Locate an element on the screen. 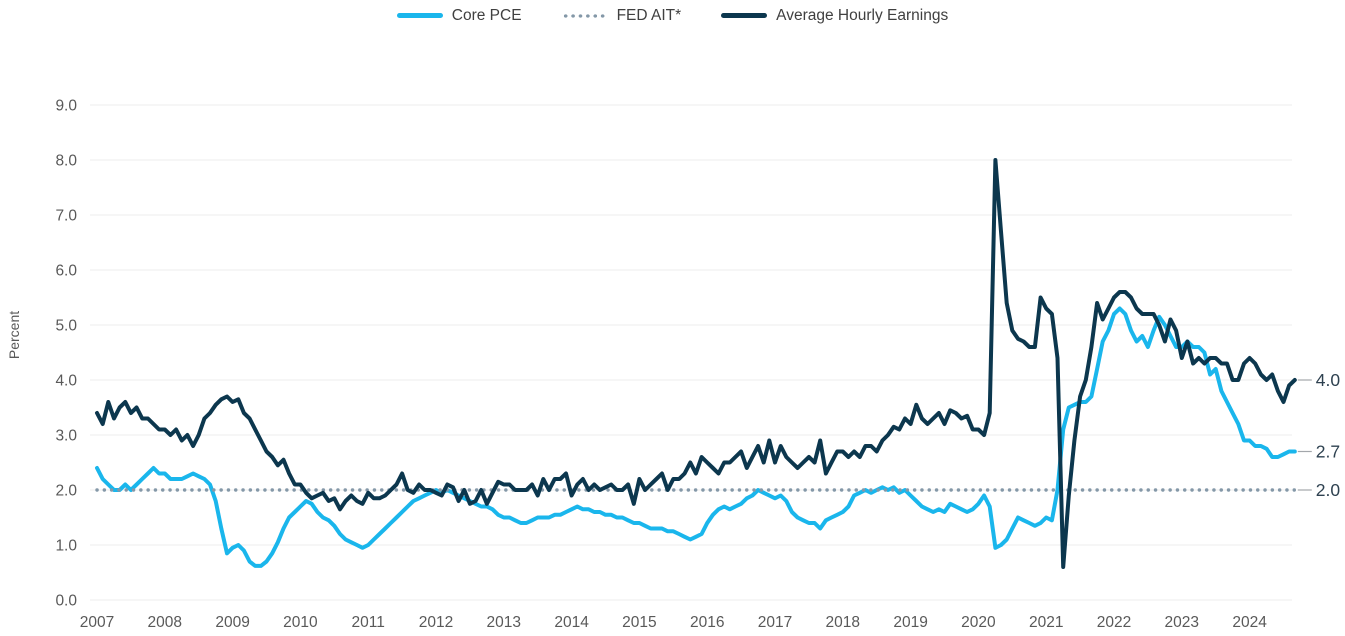 This screenshot has width=1345, height=636. x-tick-label: 2018 is located at coordinates (843, 622).